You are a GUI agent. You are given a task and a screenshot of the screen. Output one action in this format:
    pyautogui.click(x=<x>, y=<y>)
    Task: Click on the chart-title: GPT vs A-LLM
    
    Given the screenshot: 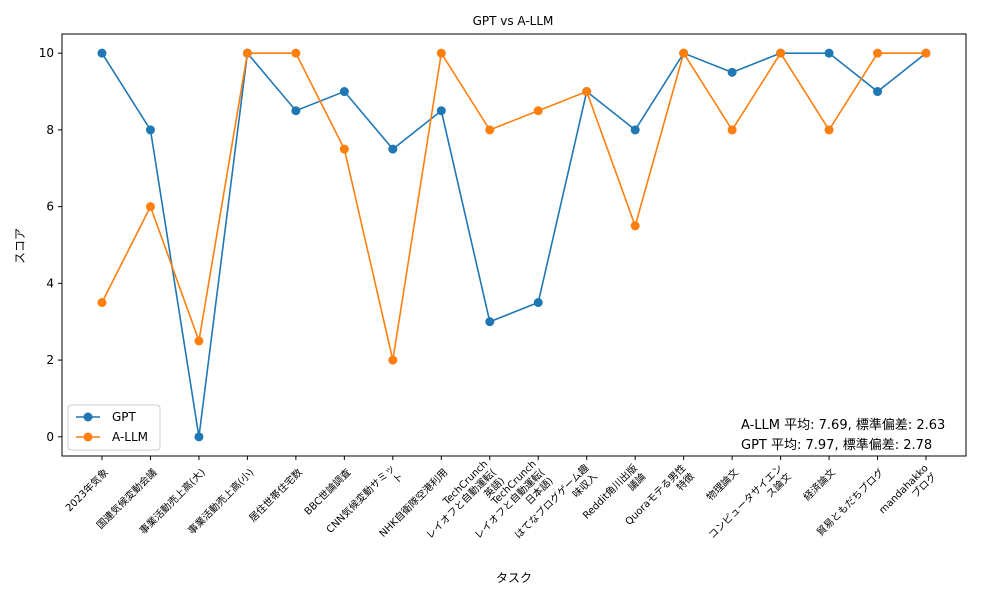 What is the action you would take?
    pyautogui.click(x=513, y=21)
    